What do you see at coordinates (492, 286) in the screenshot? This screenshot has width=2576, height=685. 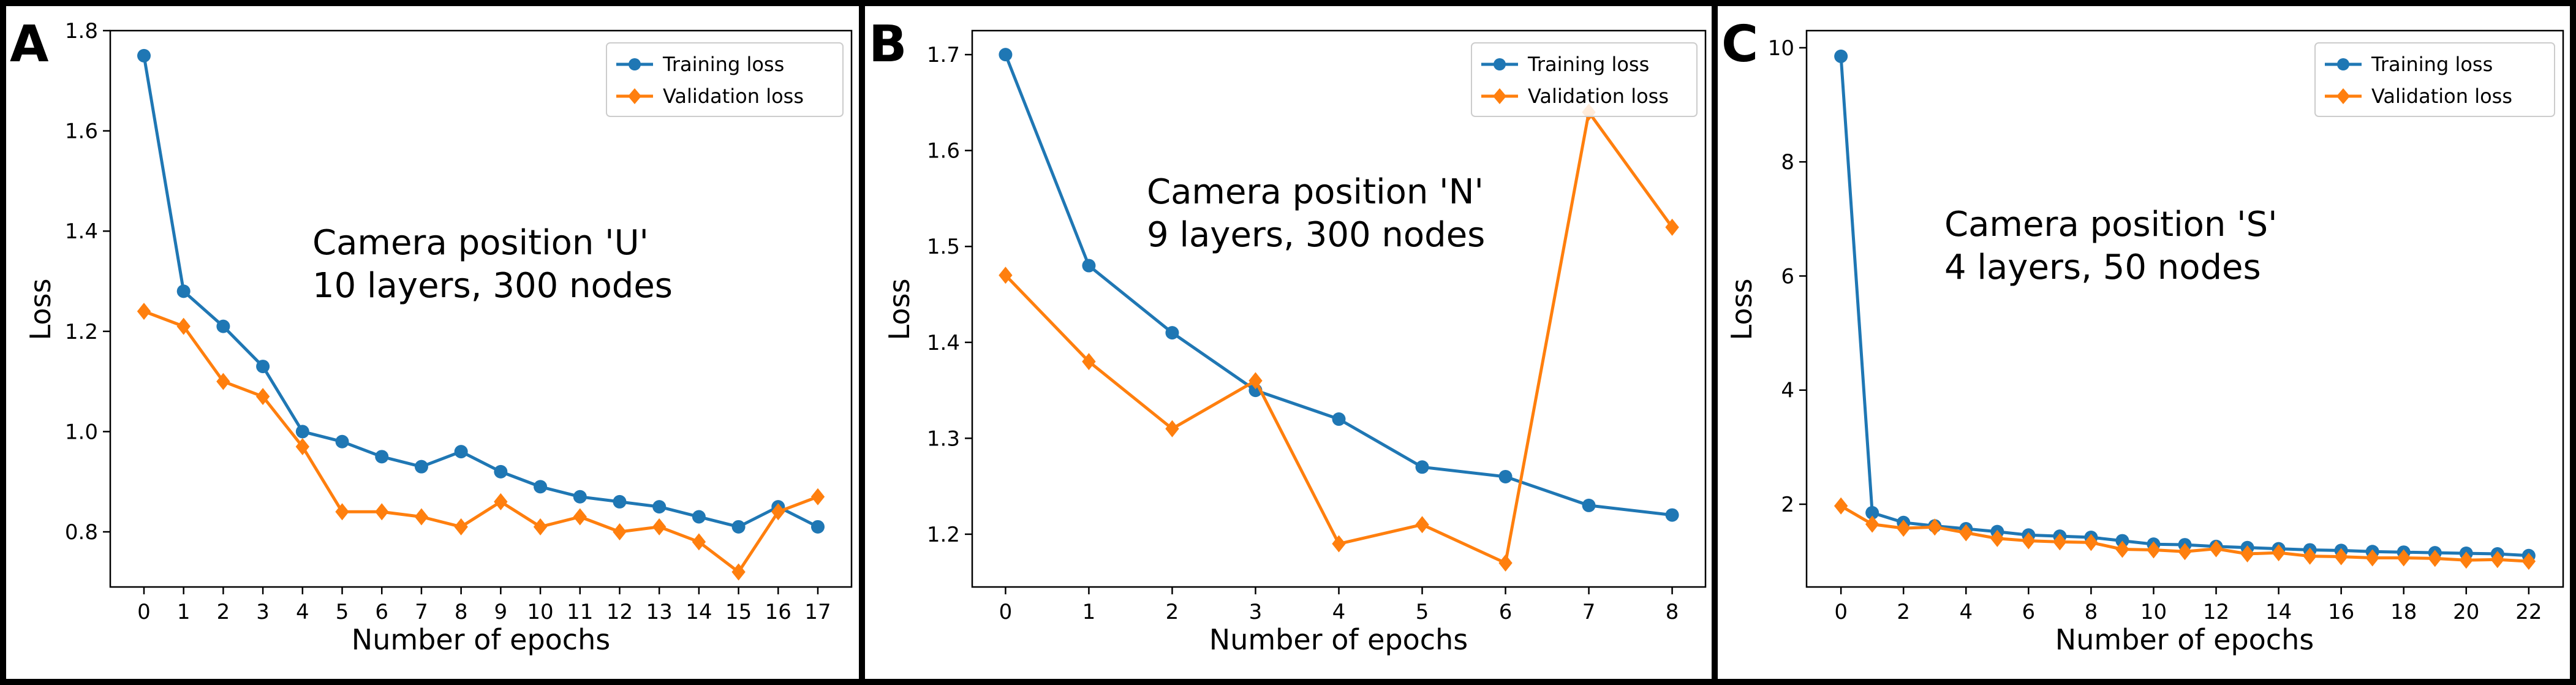 I see `annotation-line: 10 layers, 300 nodes` at bounding box center [492, 286].